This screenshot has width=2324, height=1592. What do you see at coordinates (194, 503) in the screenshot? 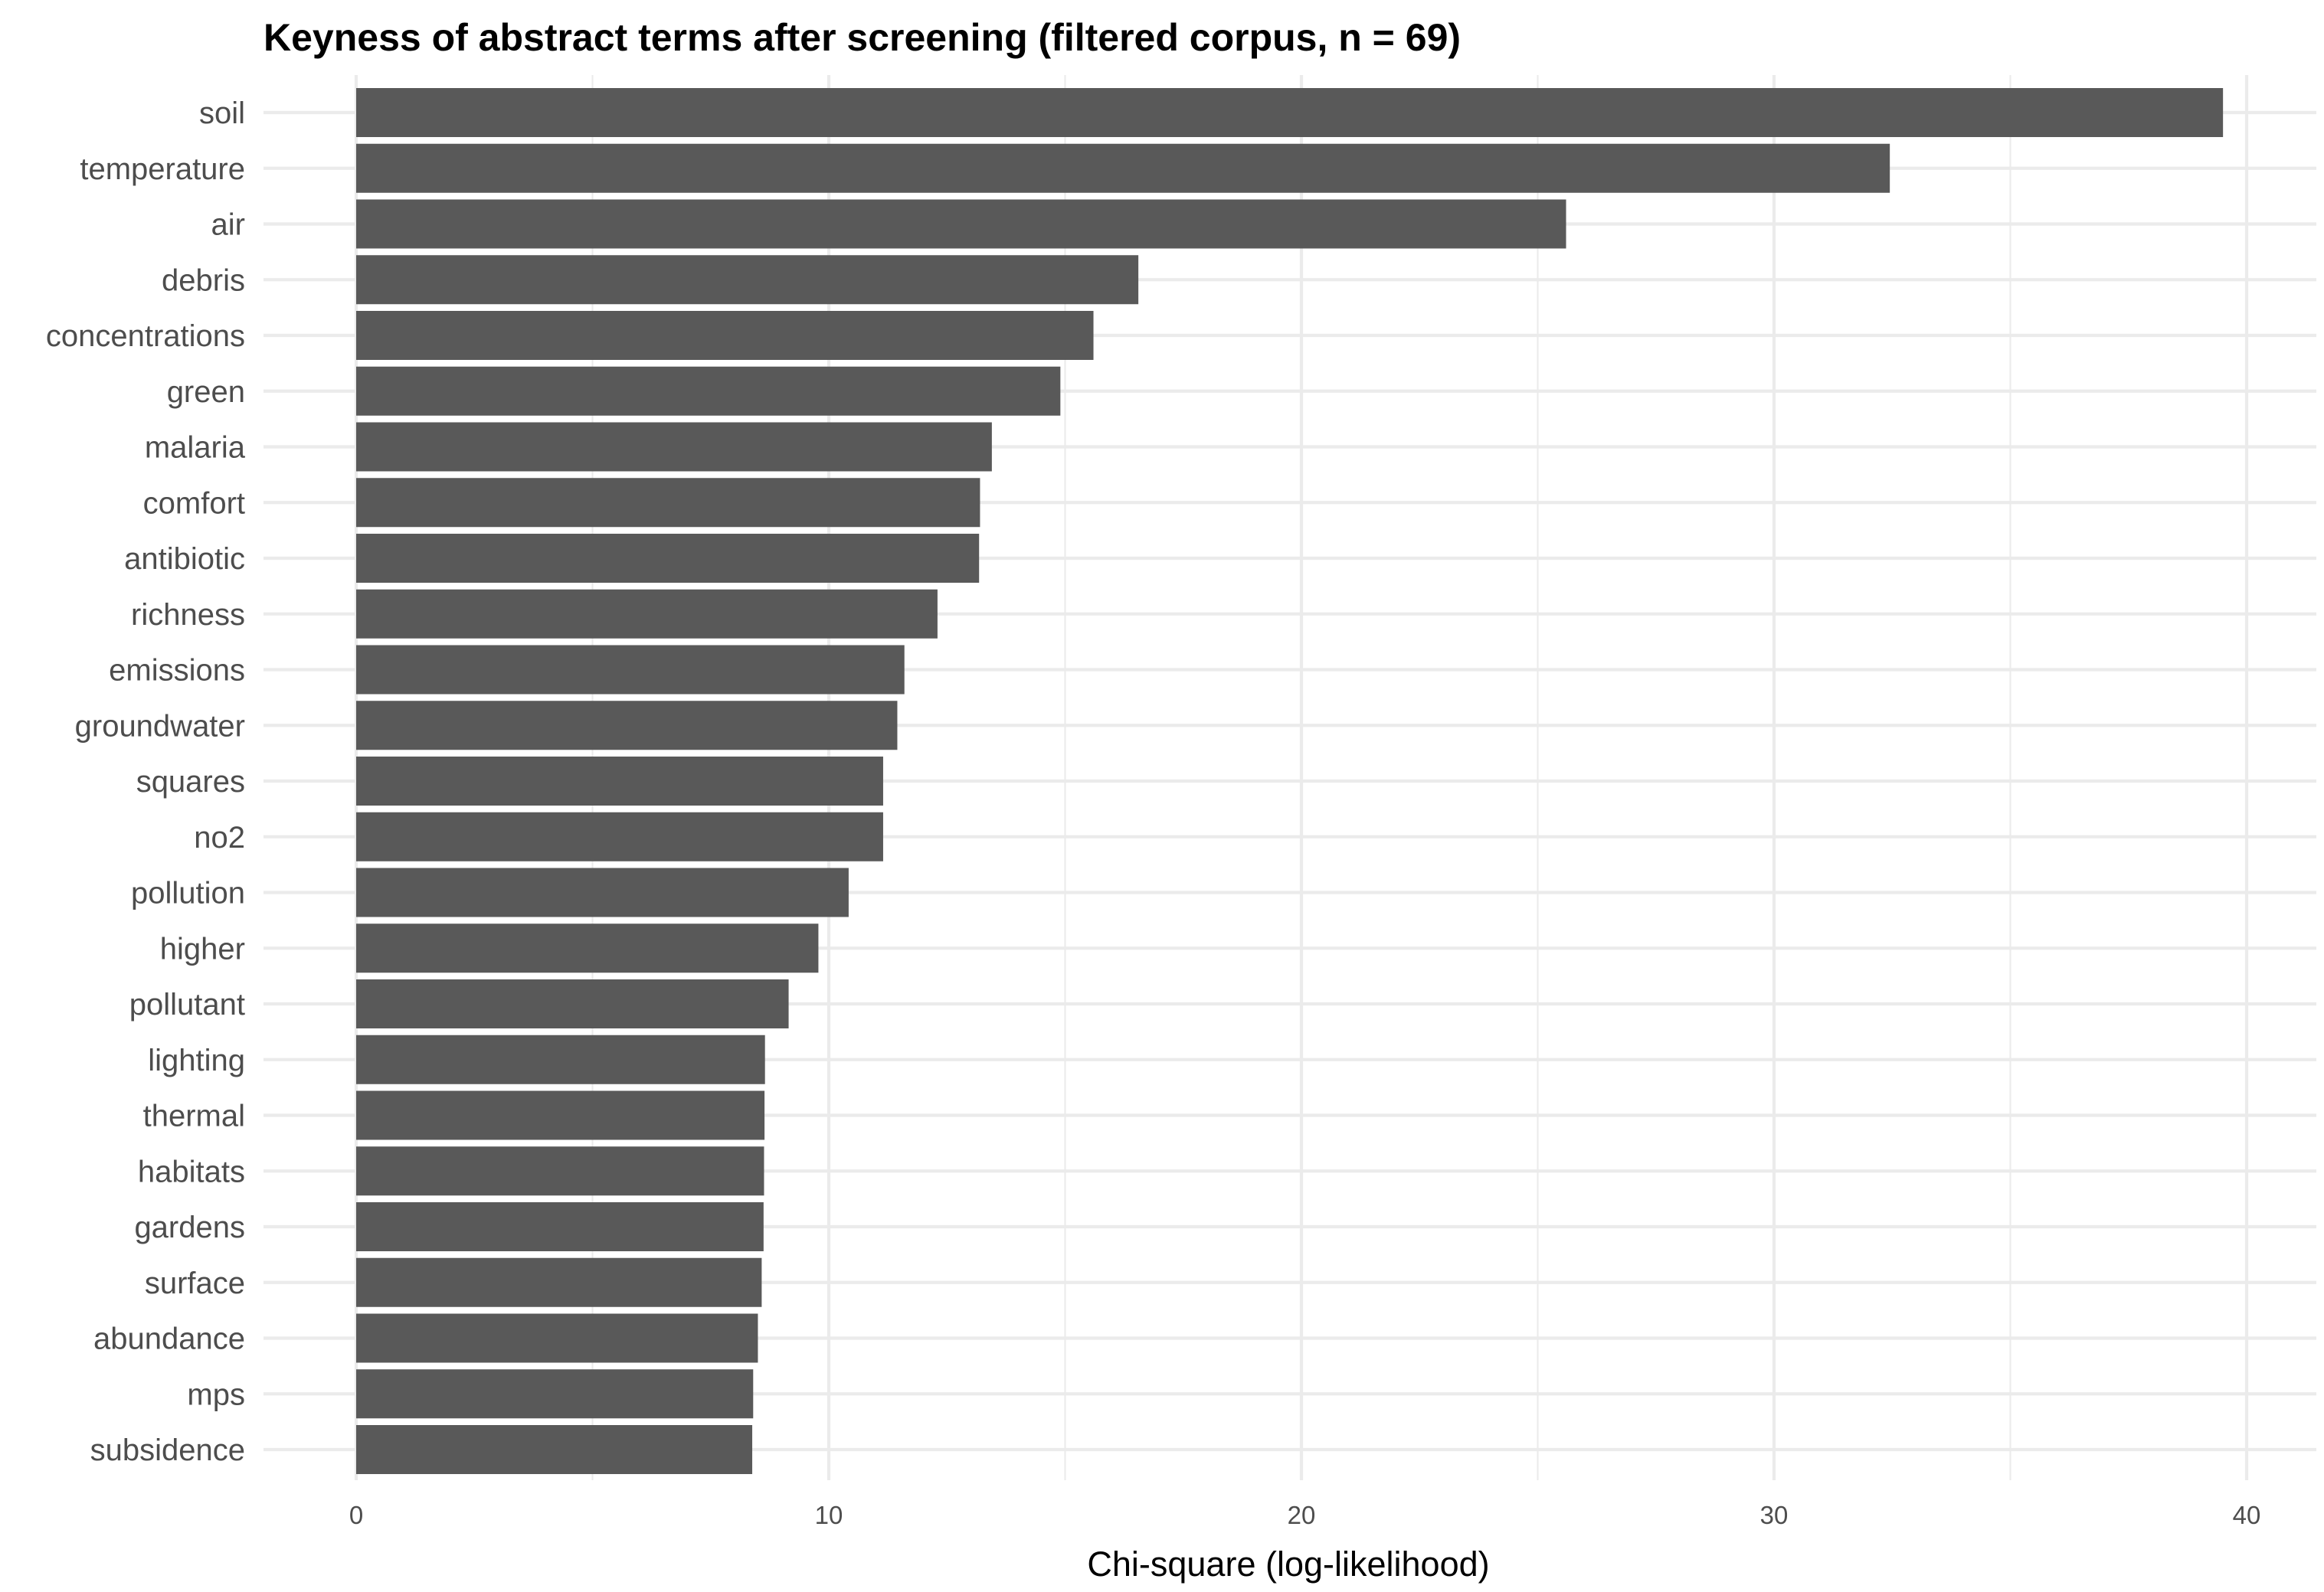
I see `category-label: comfort` at bounding box center [194, 503].